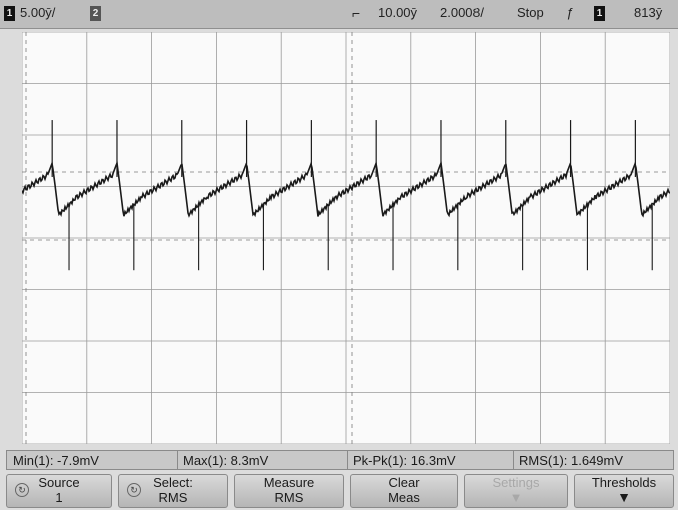 The image size is (678, 510). Describe the element at coordinates (462, 12) in the screenshot. I see `timebase-scale: 2.000Ȣ/` at that location.